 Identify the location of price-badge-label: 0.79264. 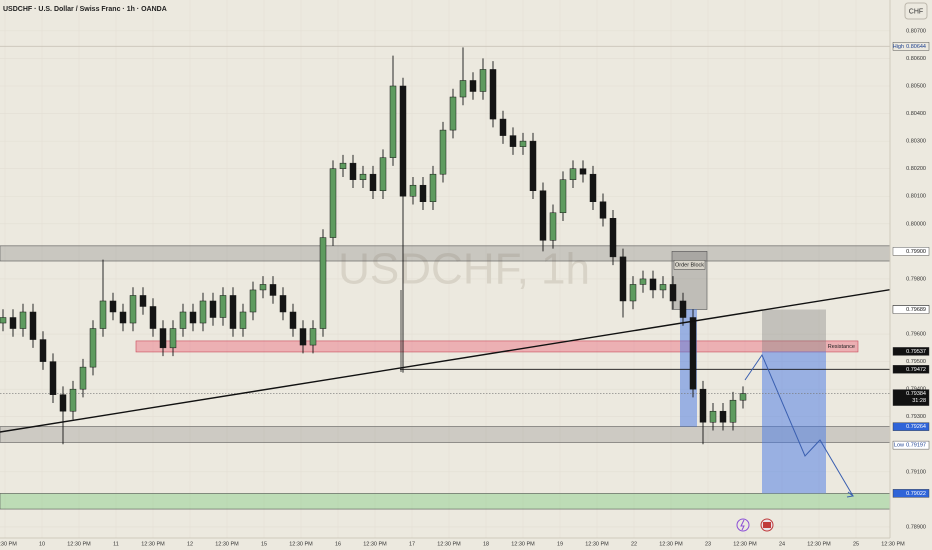
(916, 427).